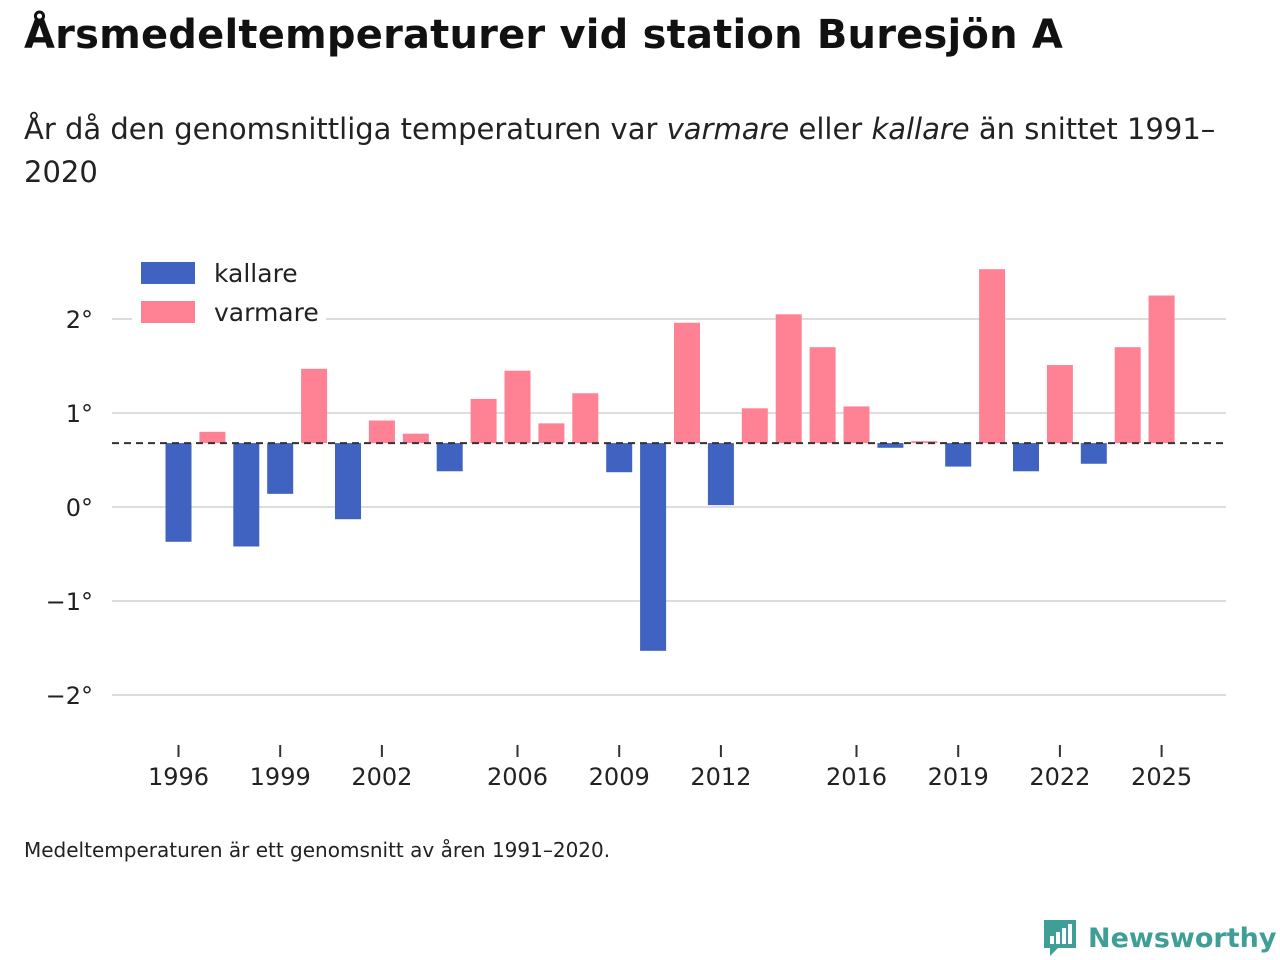  I want to click on bar-1996, so click(178, 492).